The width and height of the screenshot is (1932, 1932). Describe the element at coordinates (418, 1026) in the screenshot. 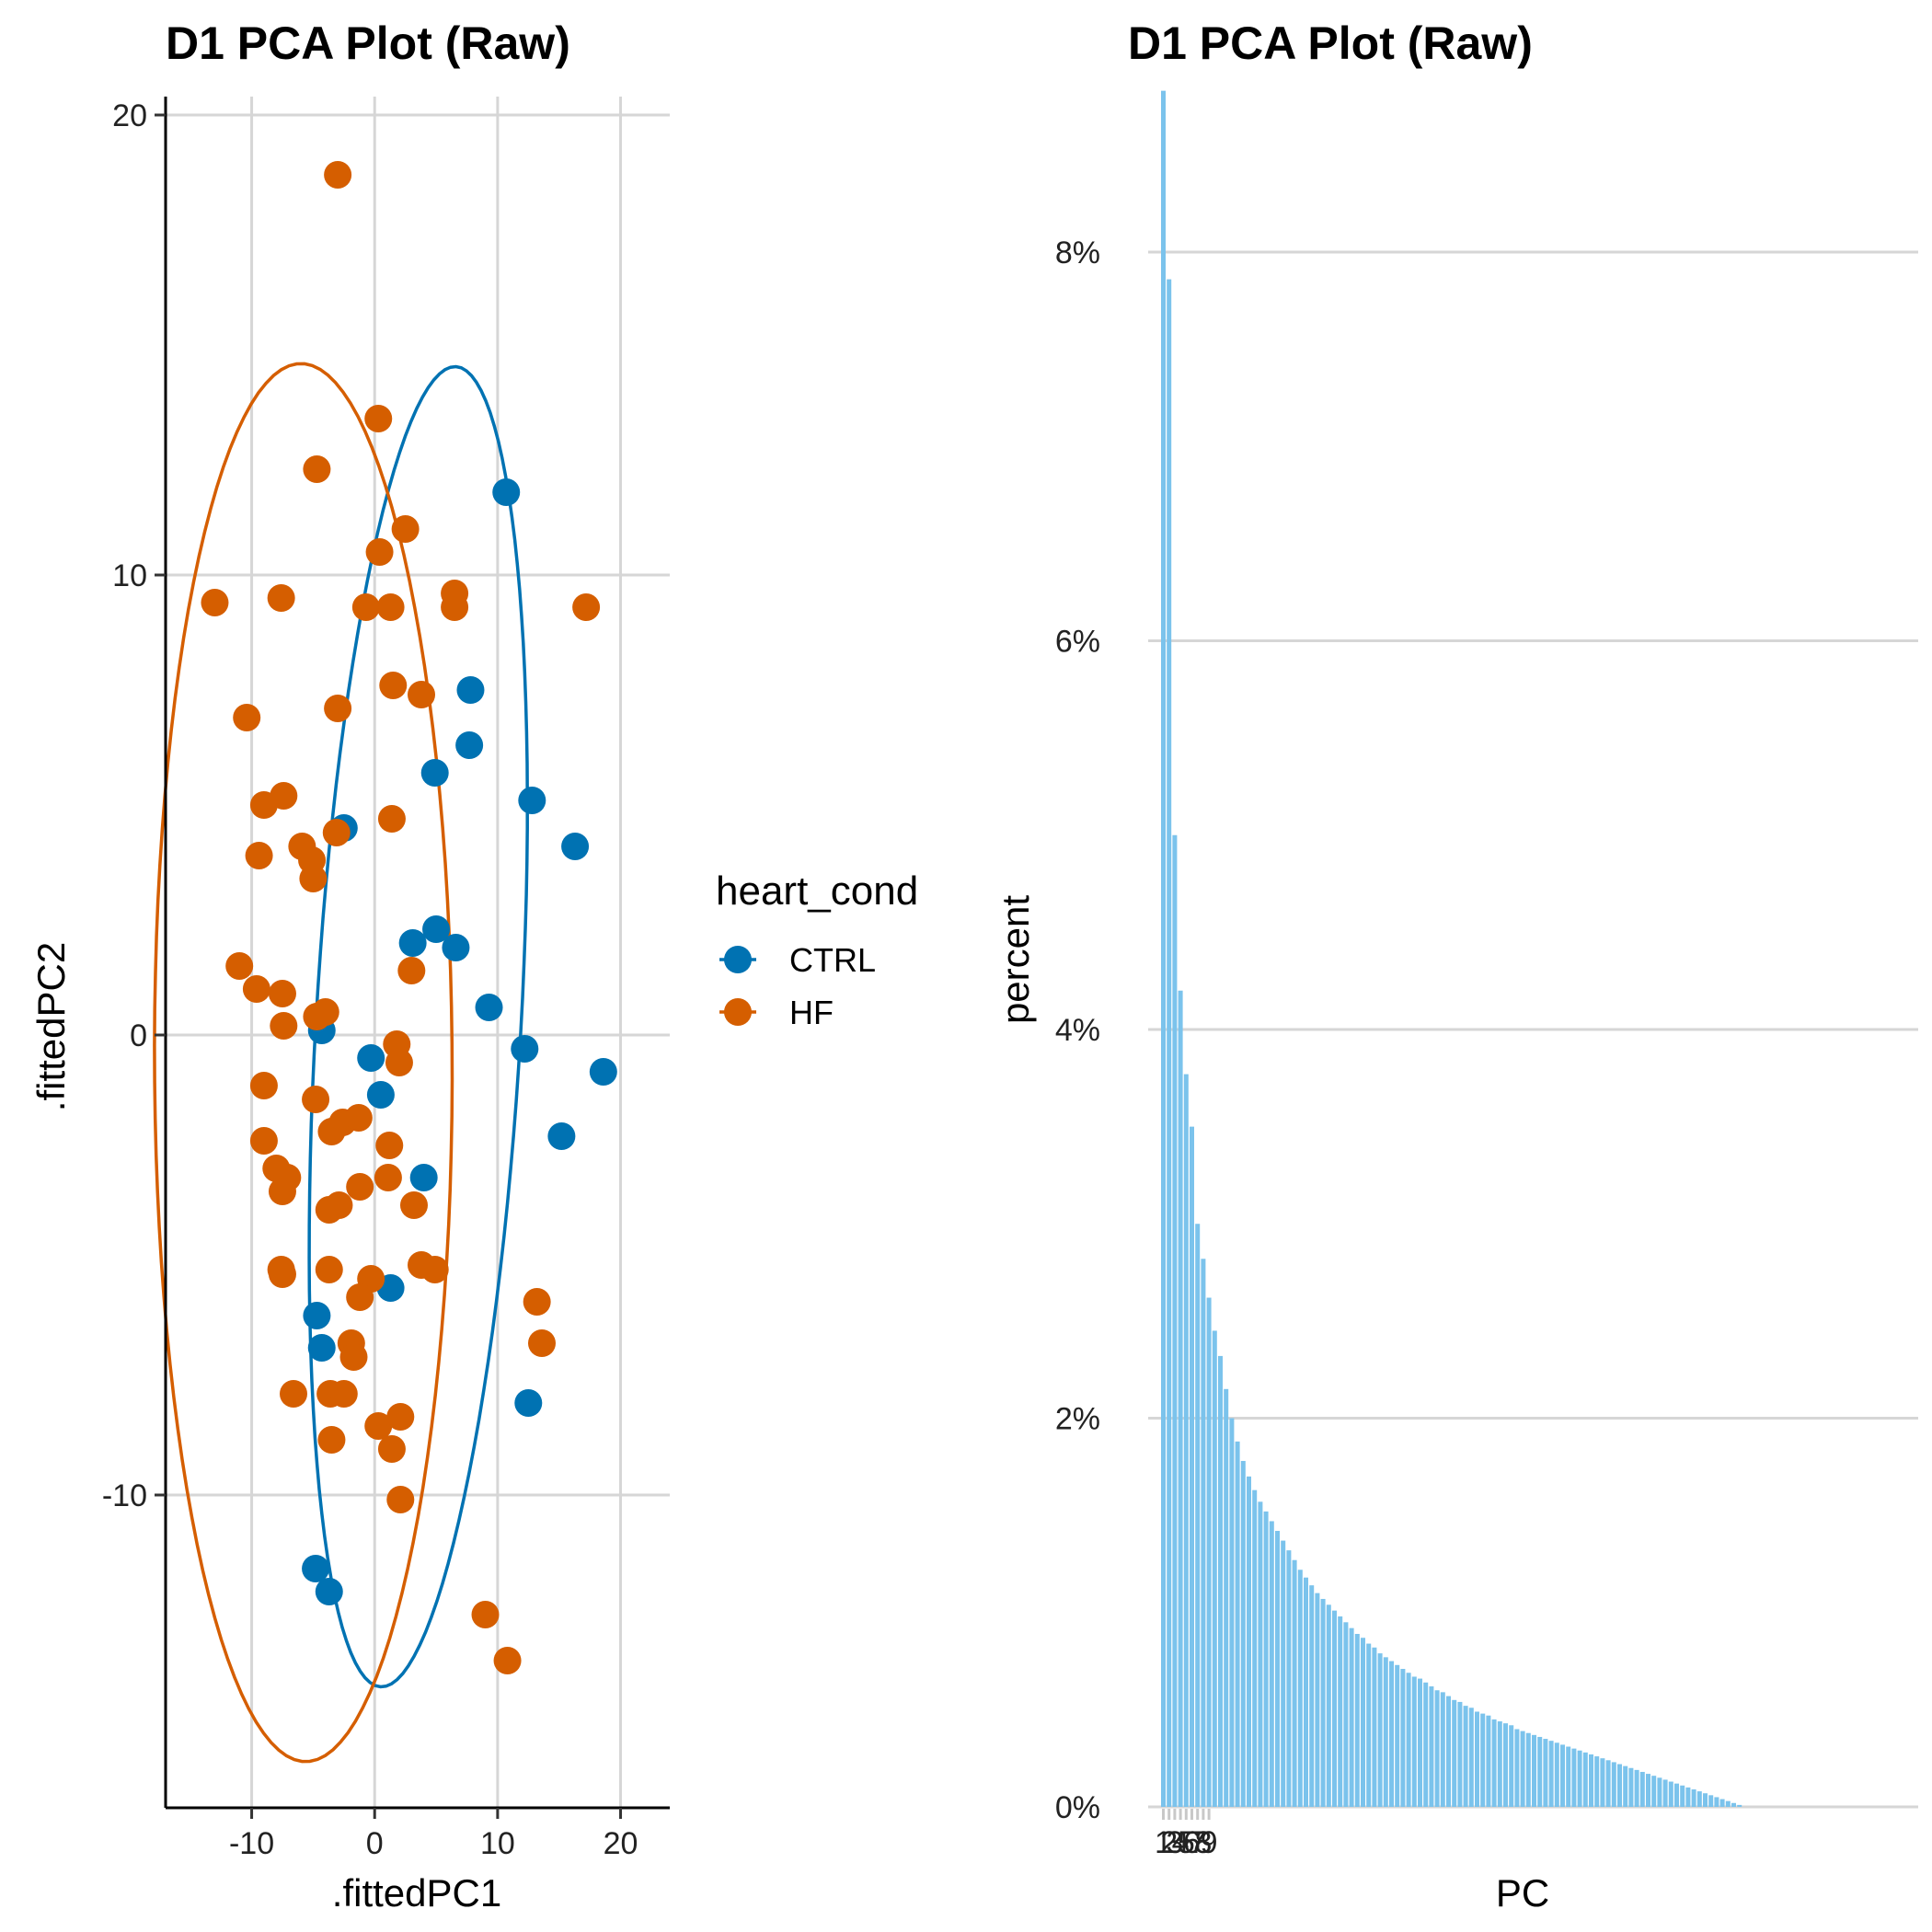

I see `ellipse-ctrl` at that location.